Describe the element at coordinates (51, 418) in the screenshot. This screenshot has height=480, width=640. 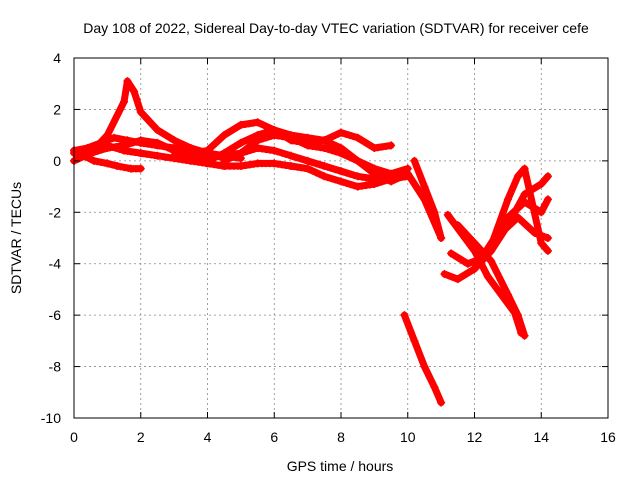
I see `y-tick-label: -10` at that location.